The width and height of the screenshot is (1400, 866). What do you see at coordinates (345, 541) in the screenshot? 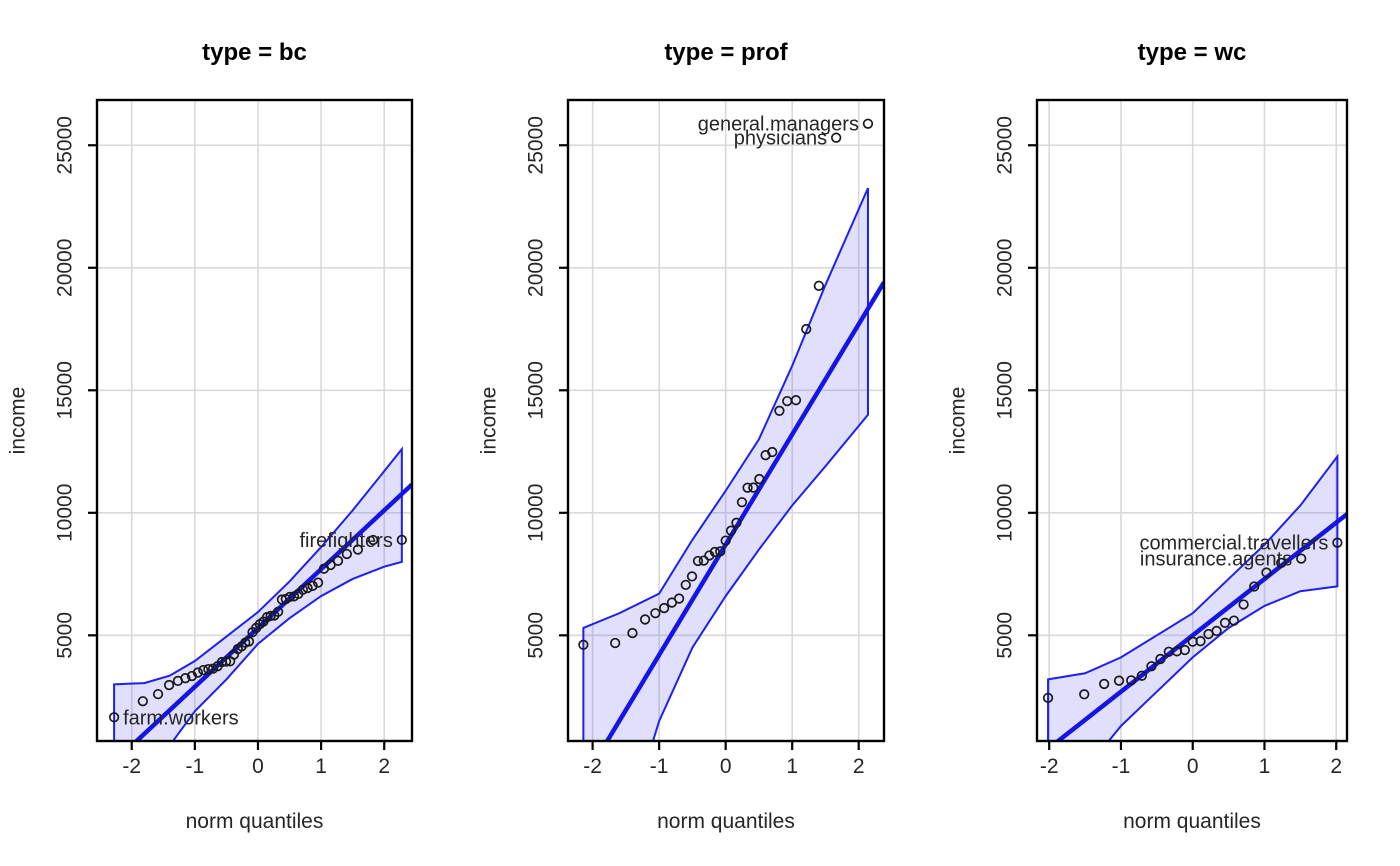
I see `point-label: firefighters` at bounding box center [345, 541].